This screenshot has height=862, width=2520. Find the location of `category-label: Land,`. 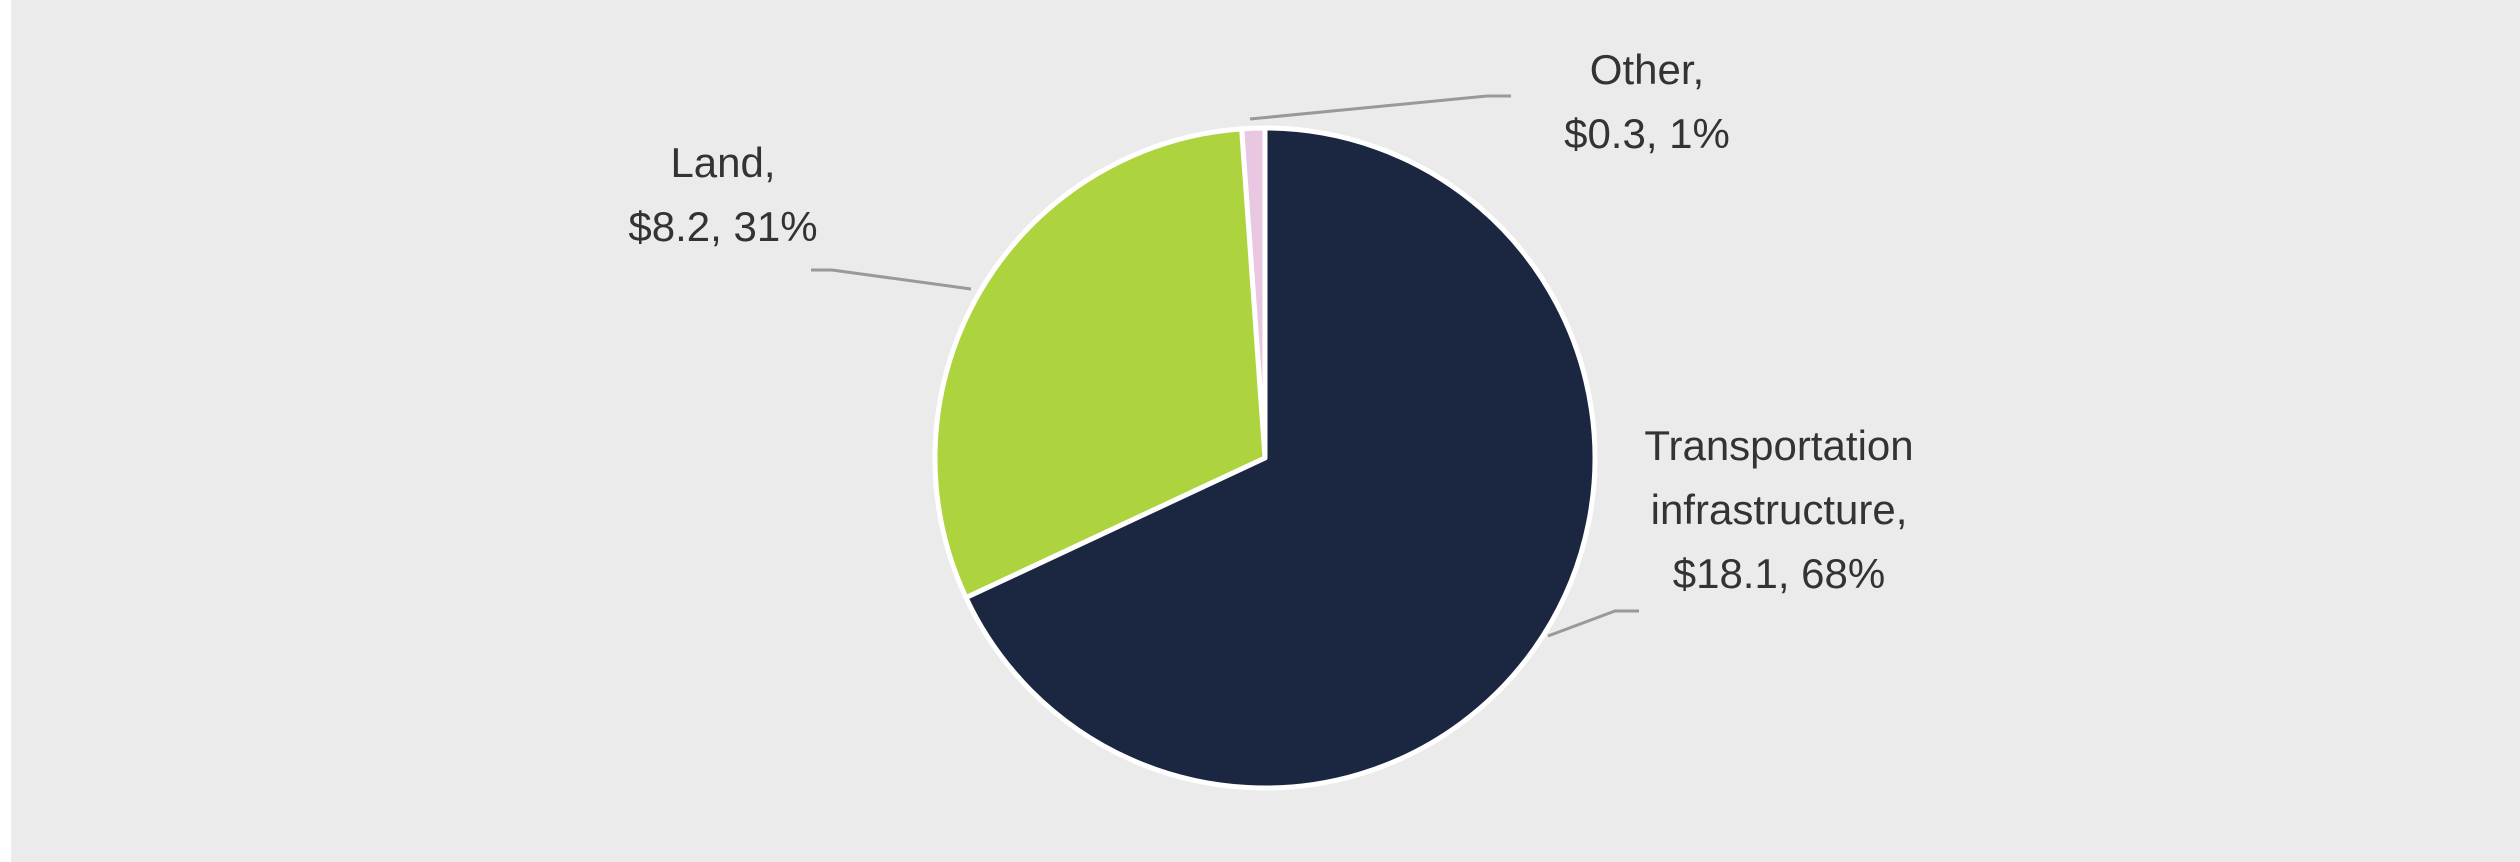

category-label: Land, is located at coordinates (723, 162).